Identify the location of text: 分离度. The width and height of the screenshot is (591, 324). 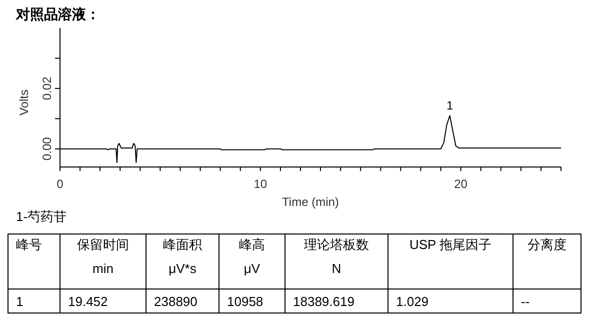
(547, 244).